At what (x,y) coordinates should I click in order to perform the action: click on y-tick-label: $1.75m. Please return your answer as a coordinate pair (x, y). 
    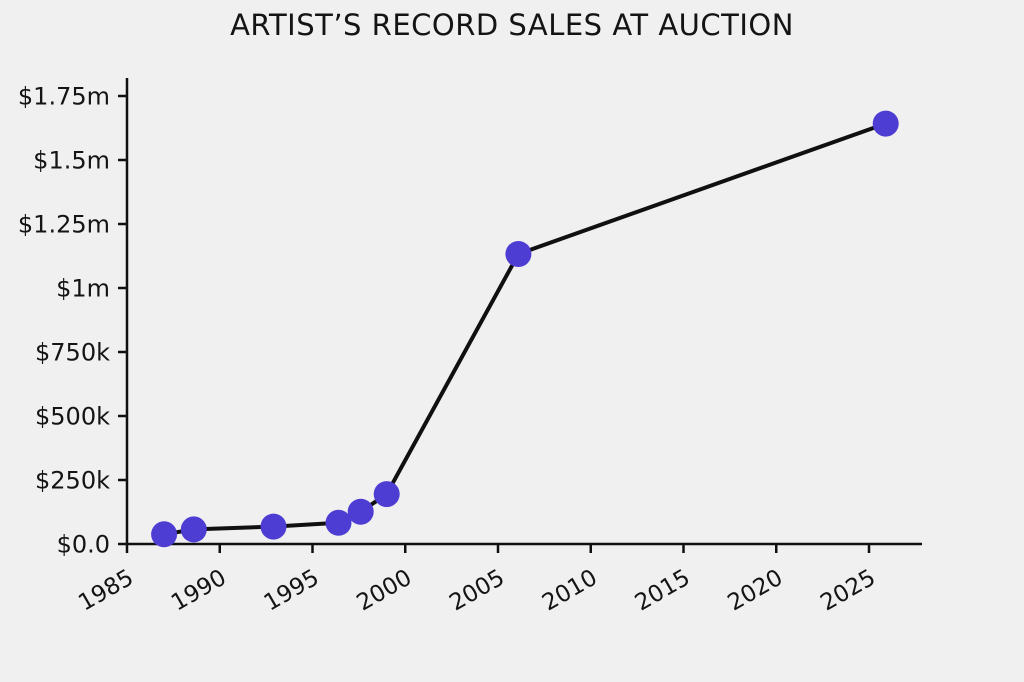
    Looking at the image, I should click on (64, 97).